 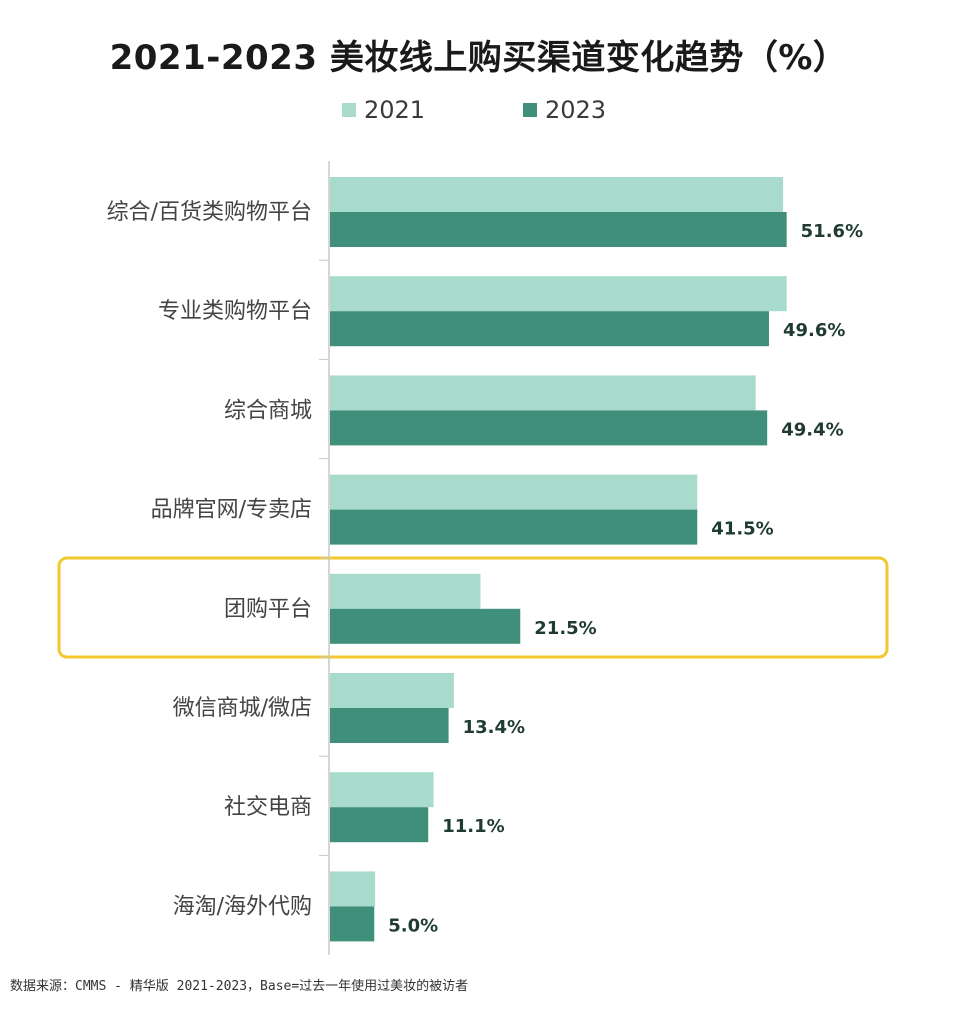 I want to click on data-label: 13.4%, so click(x=494, y=727).